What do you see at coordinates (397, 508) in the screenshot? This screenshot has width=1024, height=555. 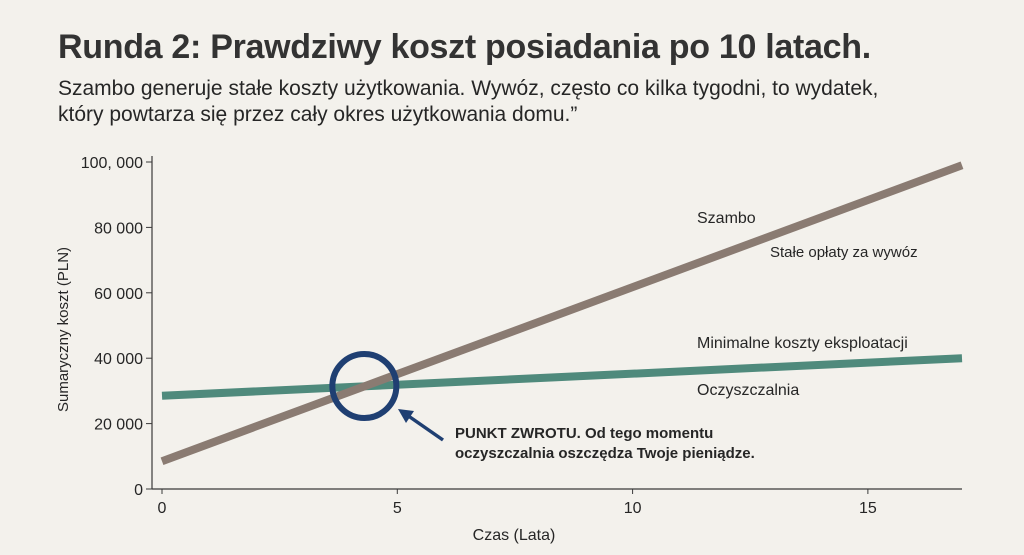 I see `x-tick-label: 5` at bounding box center [397, 508].